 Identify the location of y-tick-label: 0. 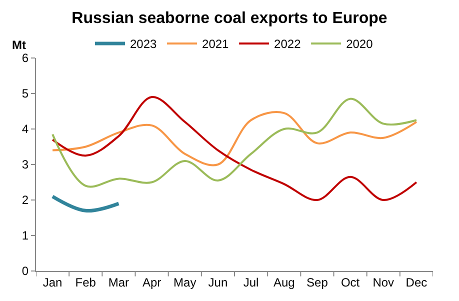
(25, 271).